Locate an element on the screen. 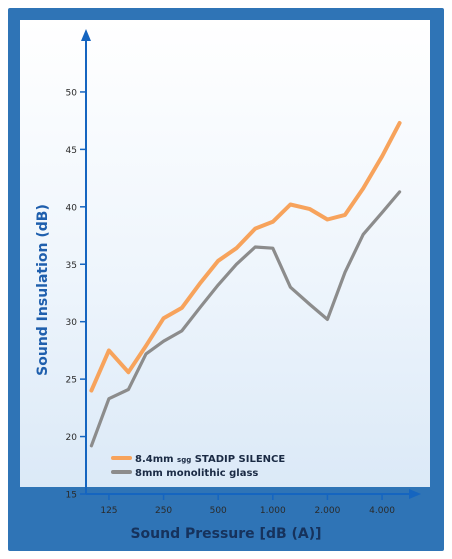  y-tick-label: 45 is located at coordinates (71, 151).